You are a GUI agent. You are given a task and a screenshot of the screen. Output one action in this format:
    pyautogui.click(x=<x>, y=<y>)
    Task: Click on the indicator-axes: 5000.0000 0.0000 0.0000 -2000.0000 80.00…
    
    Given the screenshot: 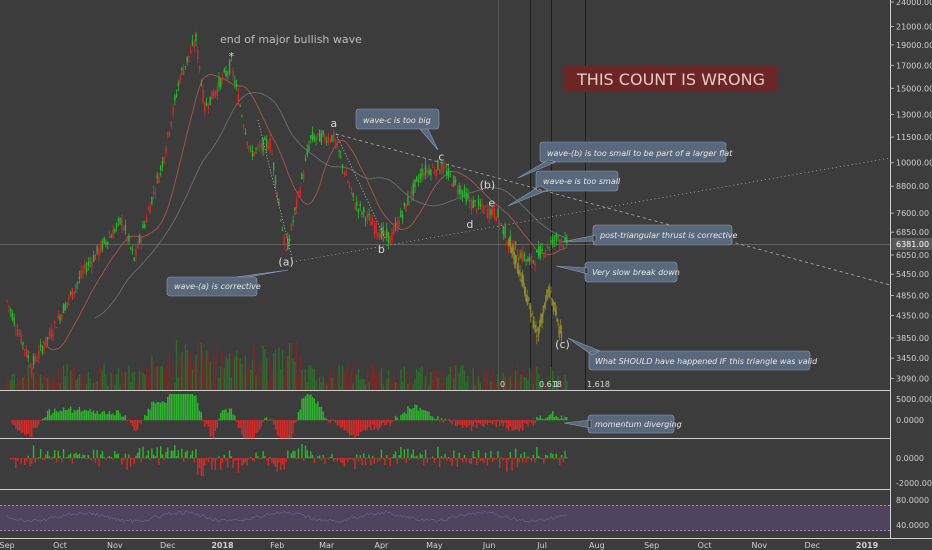 What is the action you would take?
    pyautogui.click(x=914, y=462)
    